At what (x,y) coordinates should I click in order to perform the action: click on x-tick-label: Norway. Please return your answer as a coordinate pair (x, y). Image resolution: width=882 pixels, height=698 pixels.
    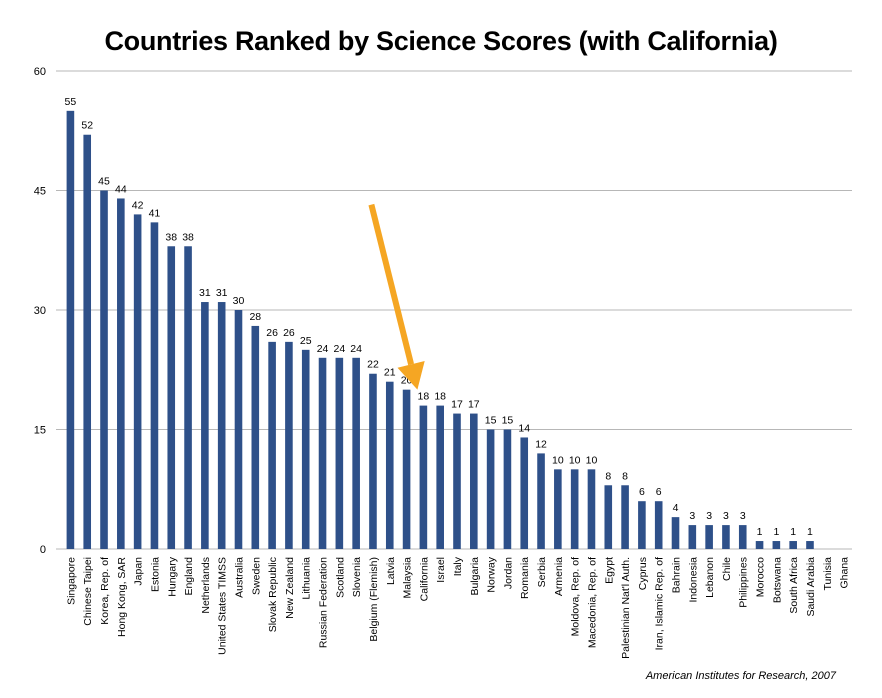
    Looking at the image, I should click on (492, 574).